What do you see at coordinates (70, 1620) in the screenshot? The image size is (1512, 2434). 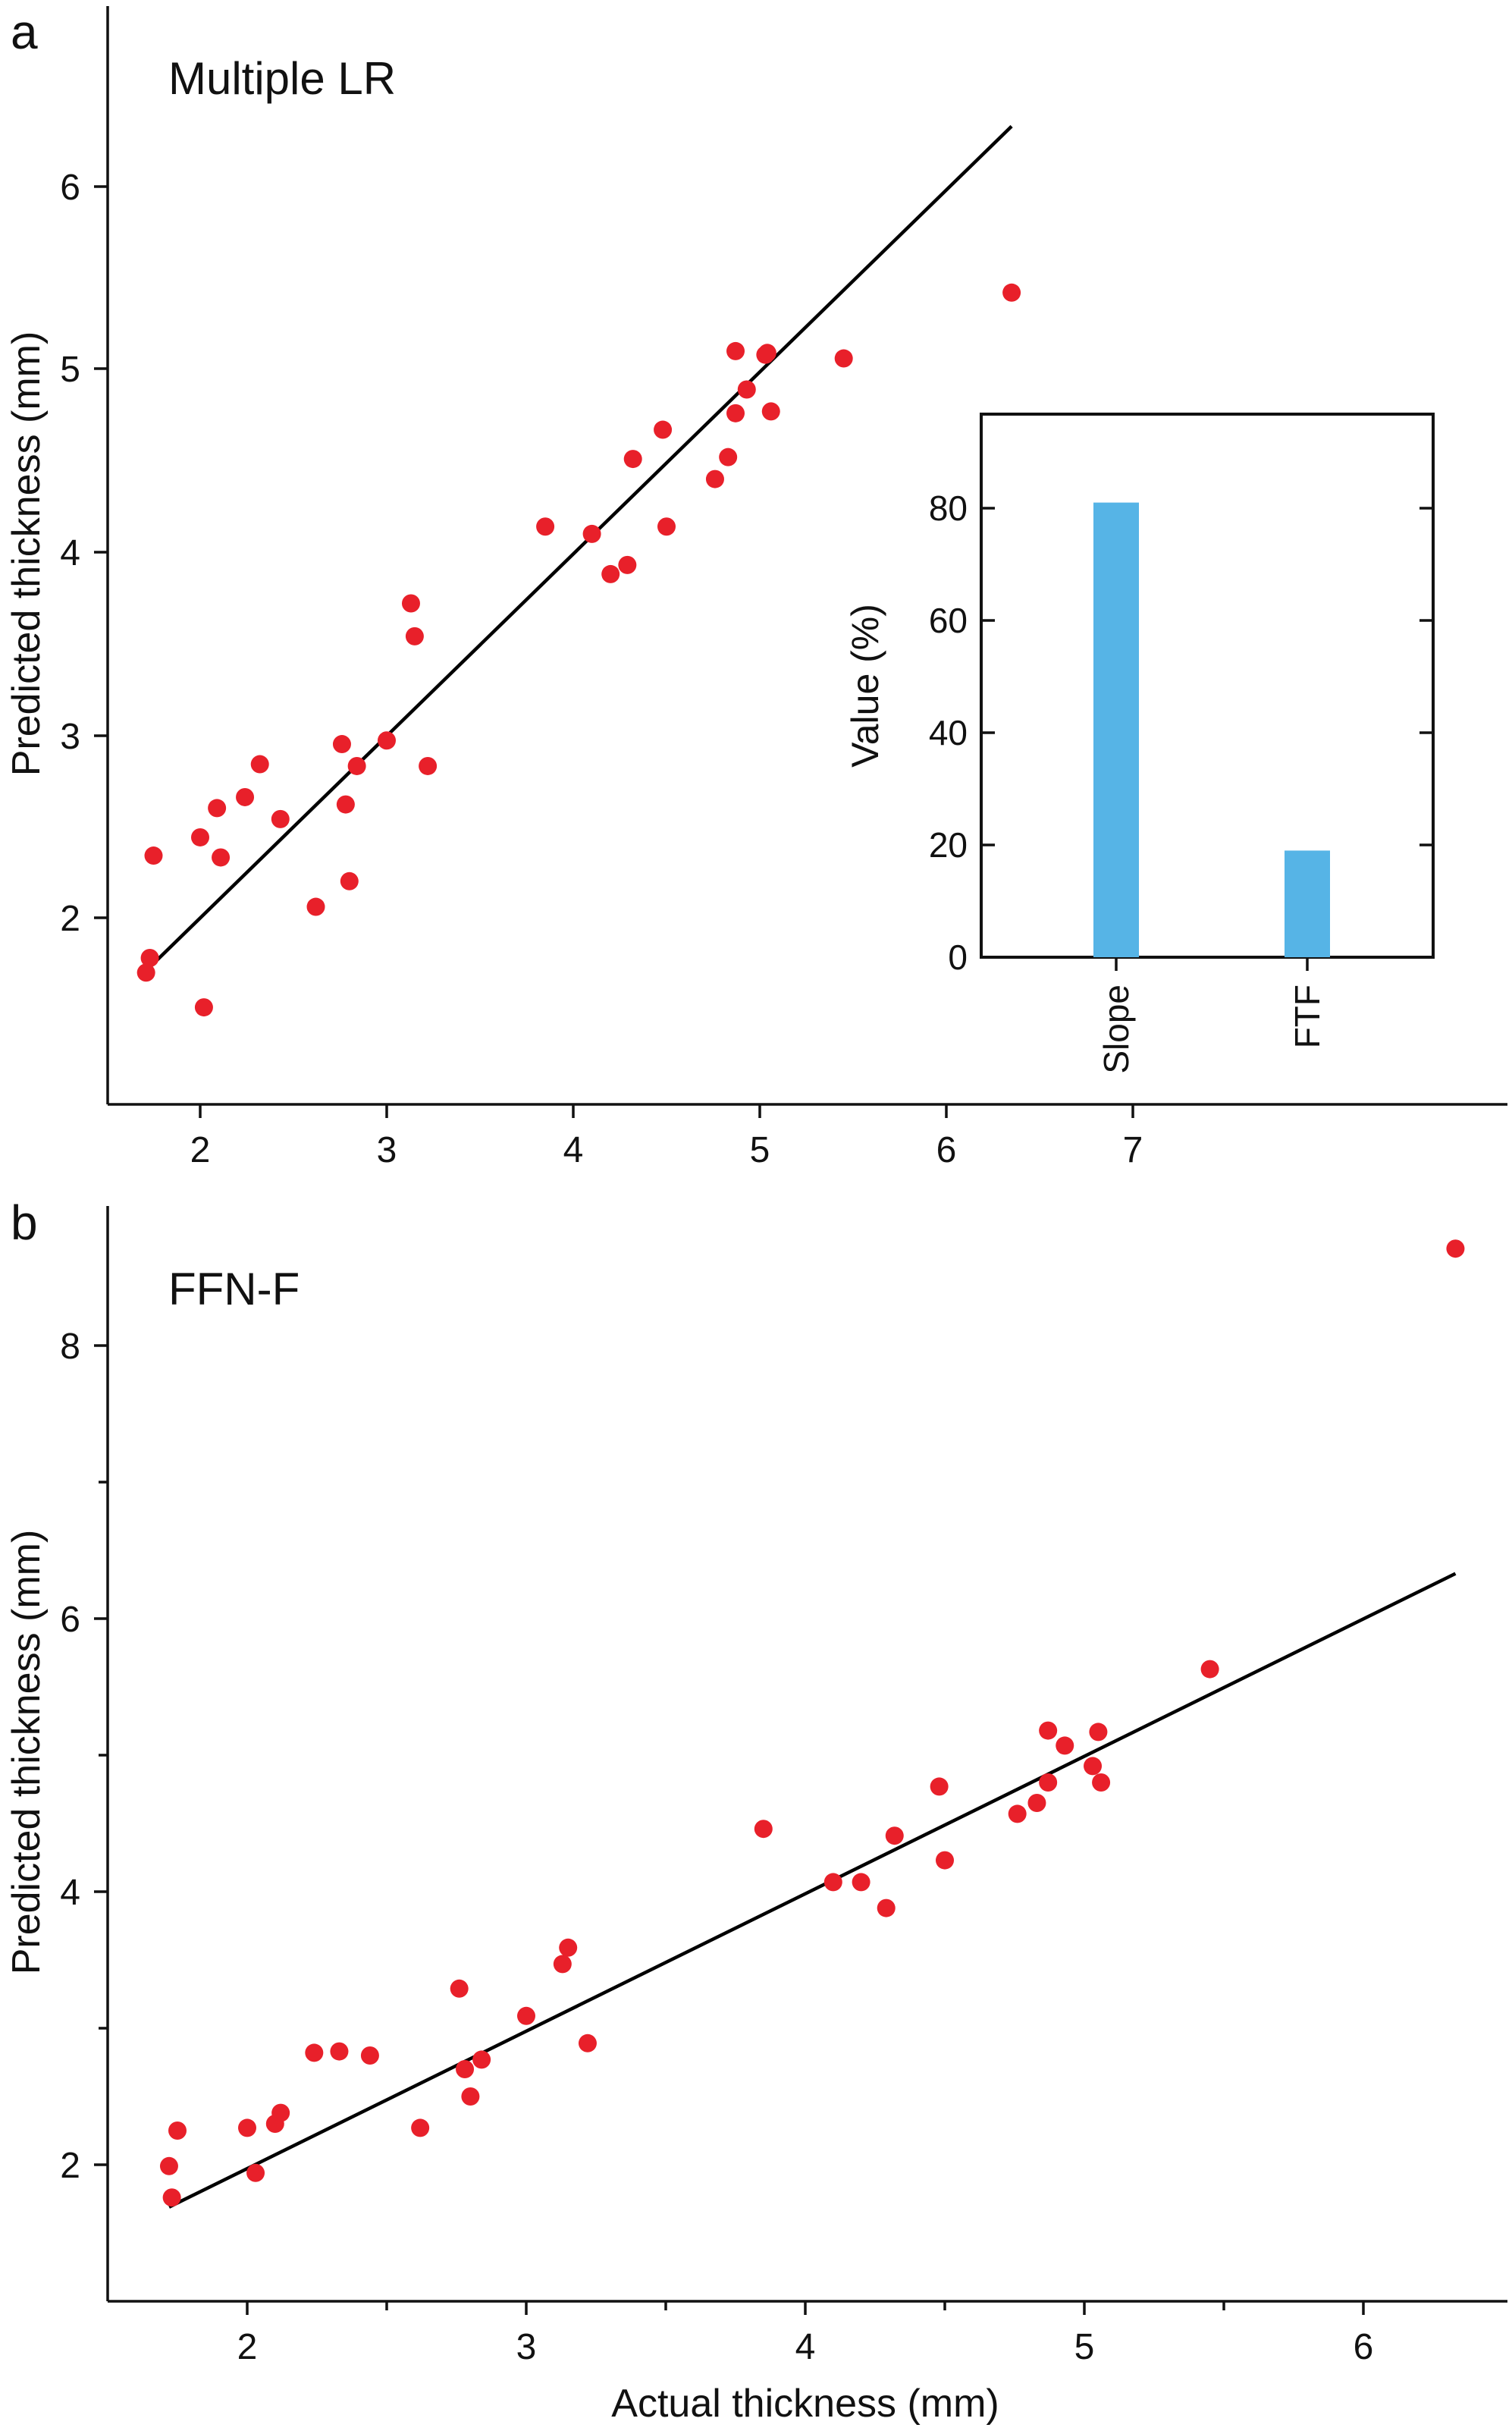 I see `panel-b-y-tick-label: 6` at bounding box center [70, 1620].